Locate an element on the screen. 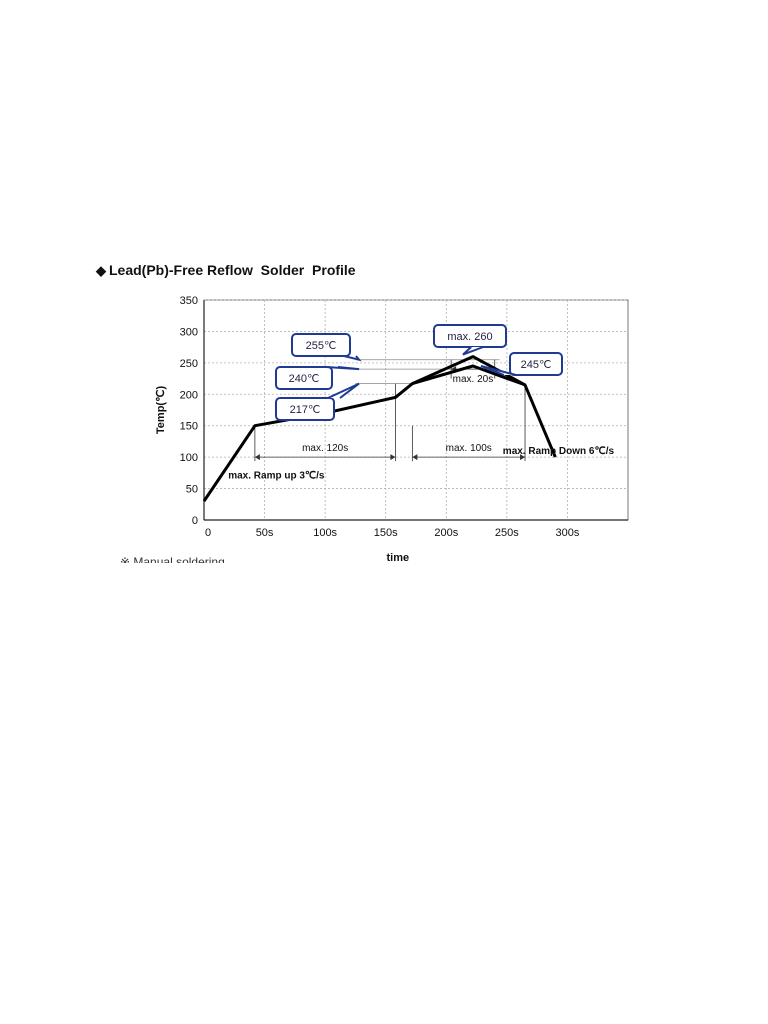 This screenshot has height=1024, width=768. interval-label: max. 100s is located at coordinates (469, 448).